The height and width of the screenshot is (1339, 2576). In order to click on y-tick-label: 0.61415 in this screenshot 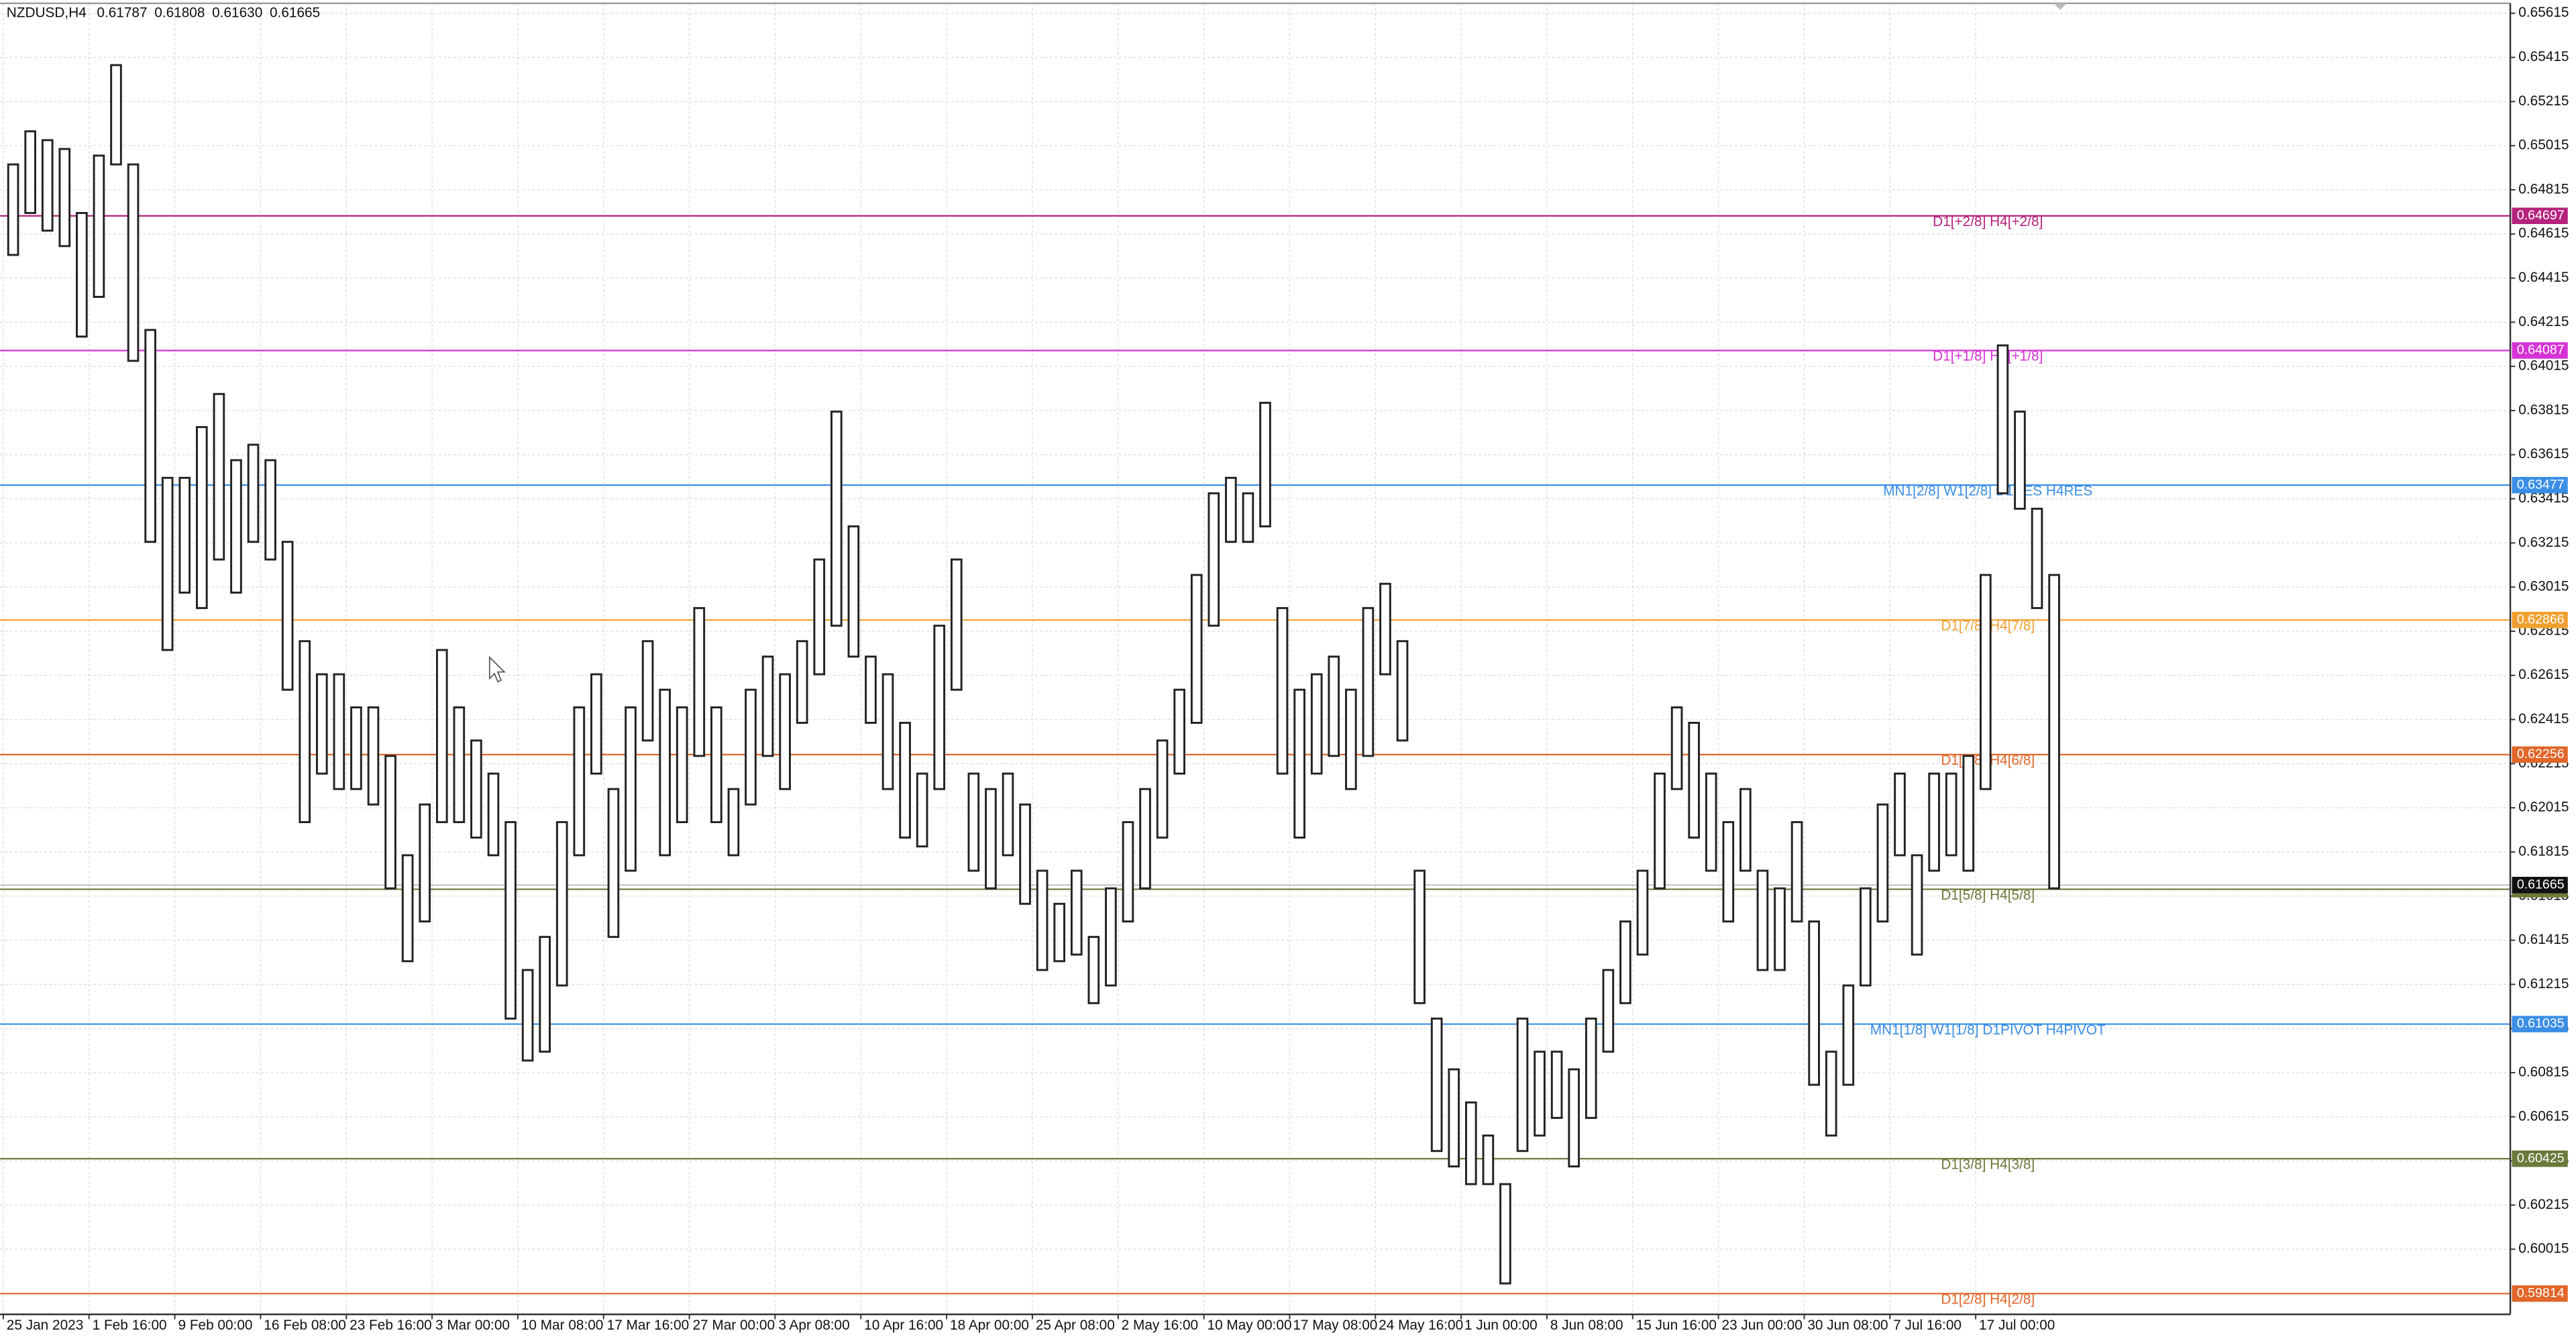, I will do `click(2543, 939)`.